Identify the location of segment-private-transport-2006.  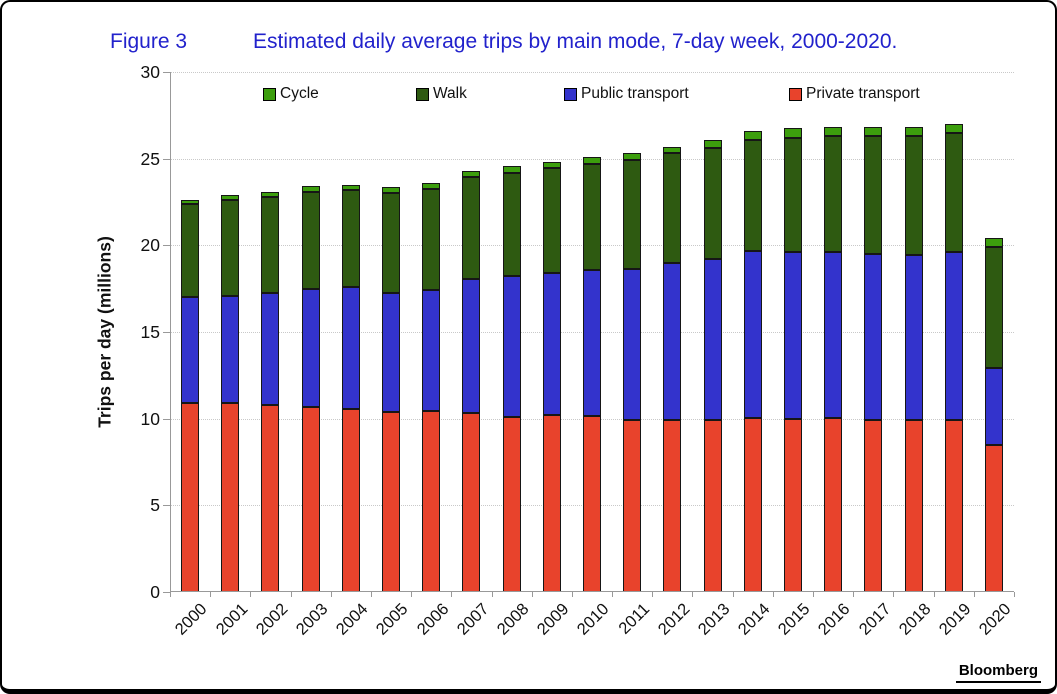
(431, 501).